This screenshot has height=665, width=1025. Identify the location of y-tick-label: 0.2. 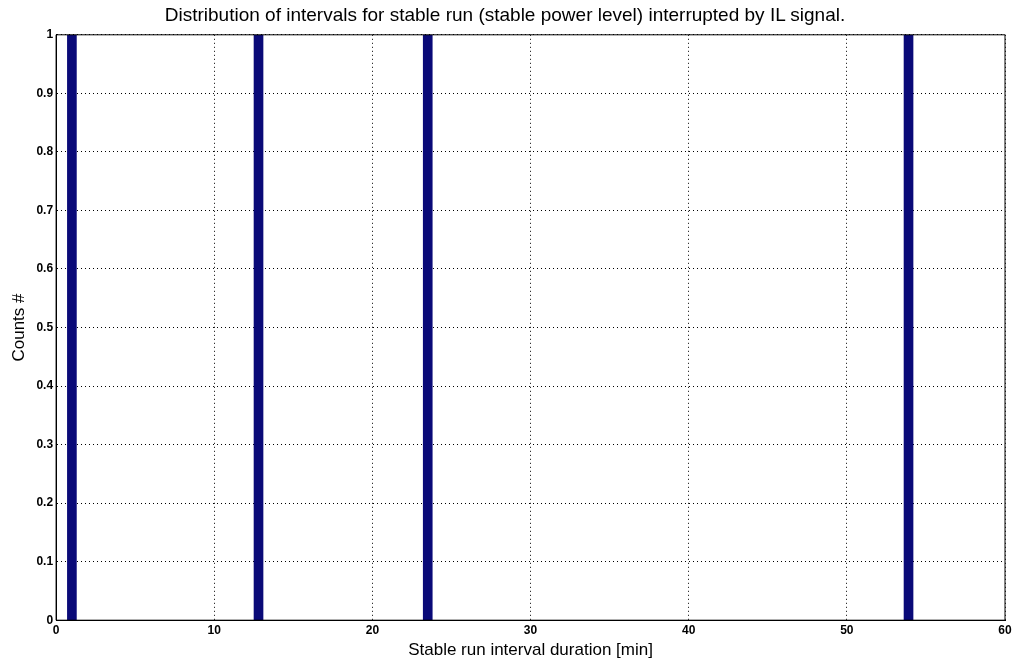
(45, 502).